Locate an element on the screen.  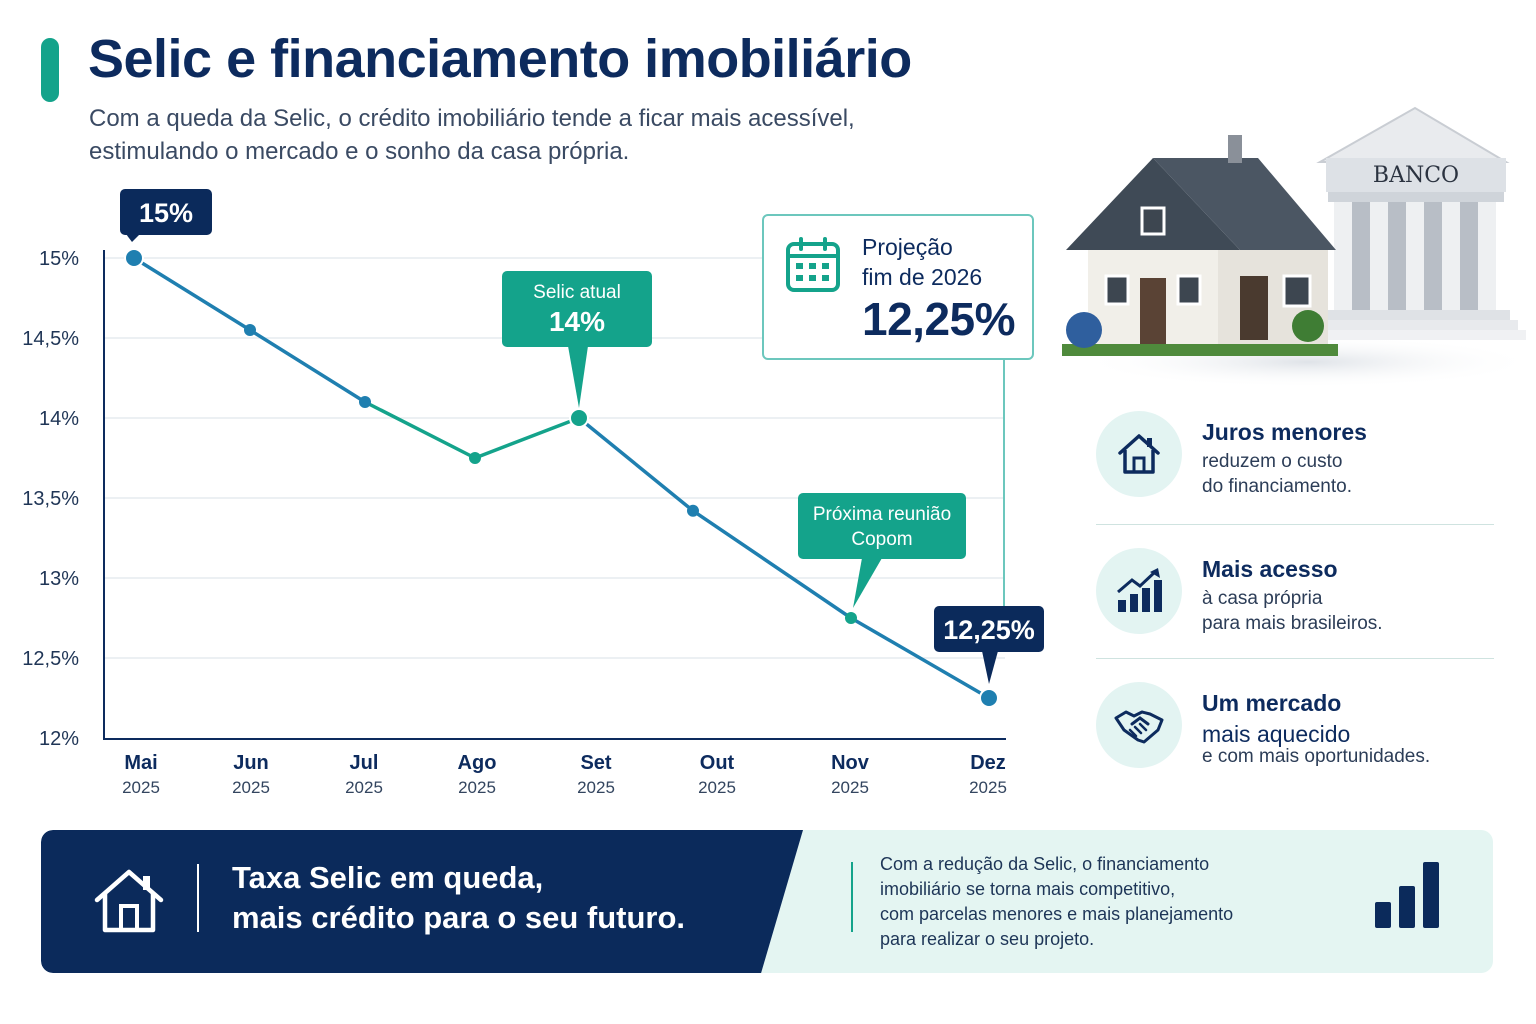
y-tick-label: 13% is located at coordinates (59, 579).